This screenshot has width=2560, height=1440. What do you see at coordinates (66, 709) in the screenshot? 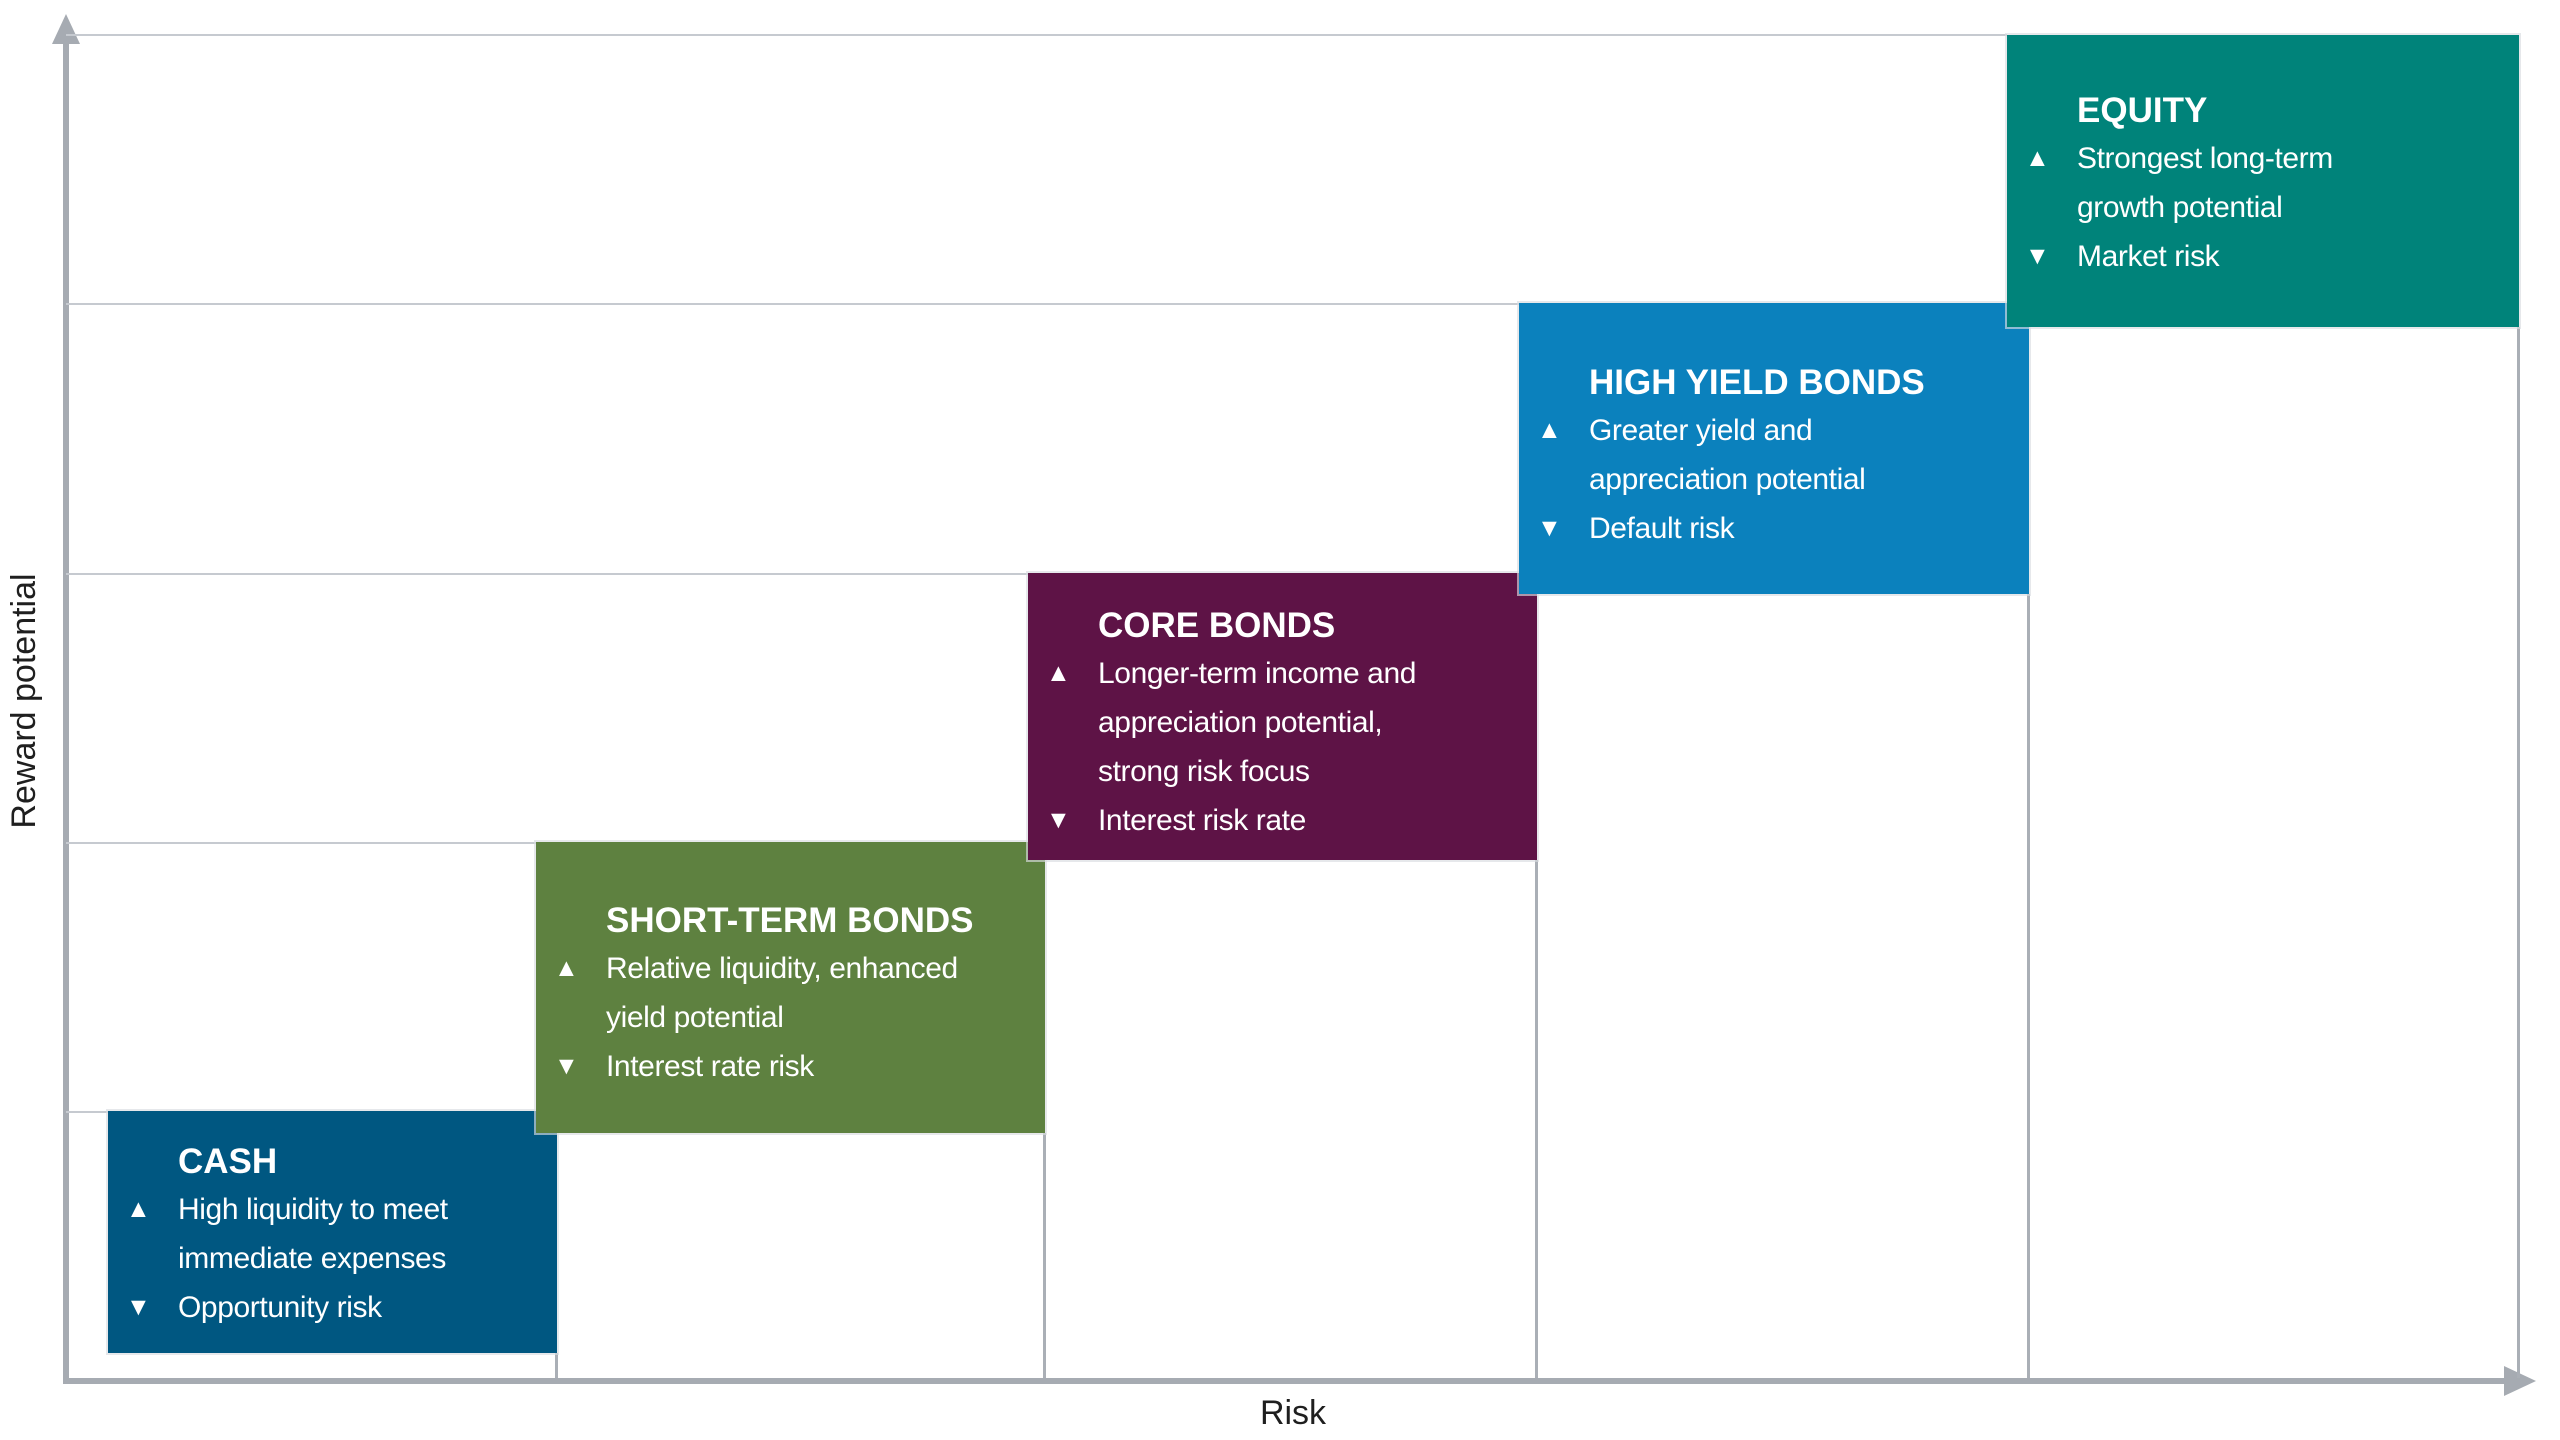
I see `y-axis-line` at bounding box center [66, 709].